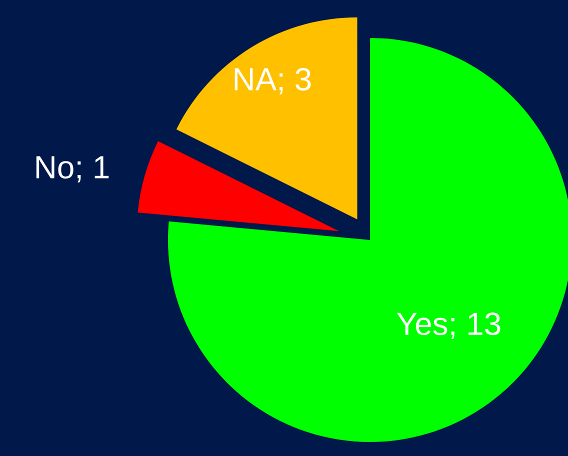 This screenshot has height=456, width=568. Describe the element at coordinates (448, 325) in the screenshot. I see `slice-label: Yes; 13` at that location.